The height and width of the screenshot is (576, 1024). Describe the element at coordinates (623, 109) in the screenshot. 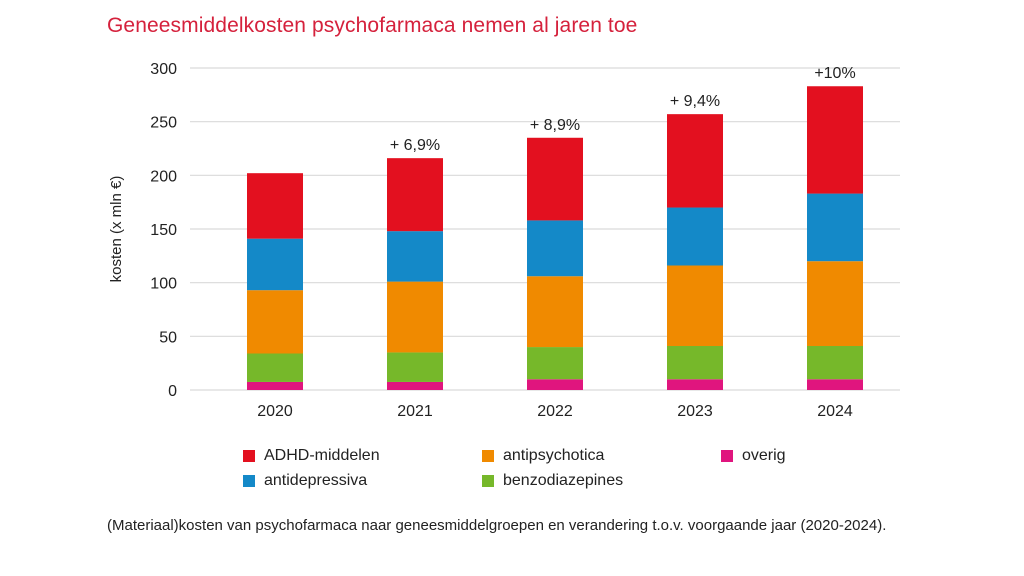

I see `annotations: + 6,9% + 8,9% + 9,4% +10%` at that location.